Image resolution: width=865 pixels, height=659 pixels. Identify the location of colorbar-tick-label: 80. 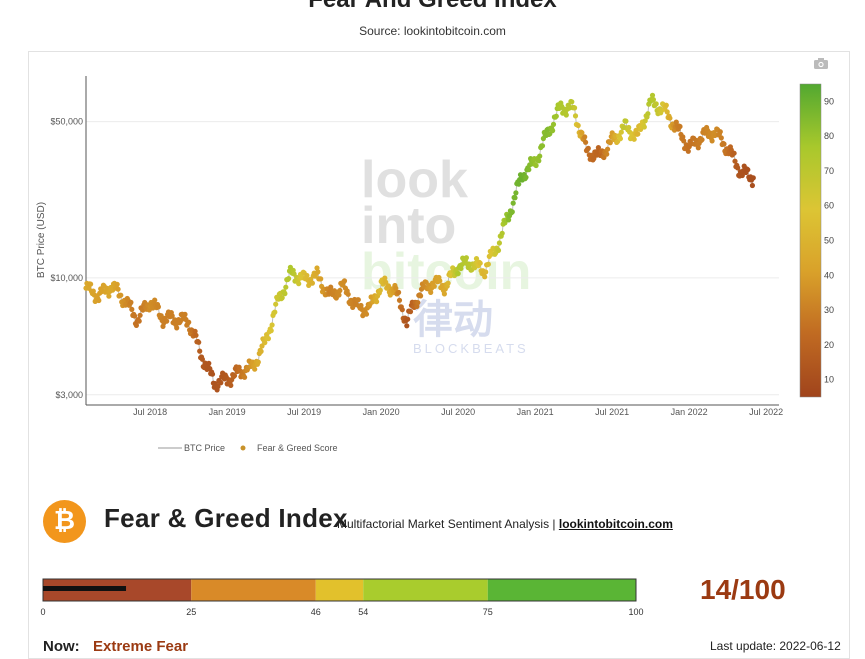
(829, 136).